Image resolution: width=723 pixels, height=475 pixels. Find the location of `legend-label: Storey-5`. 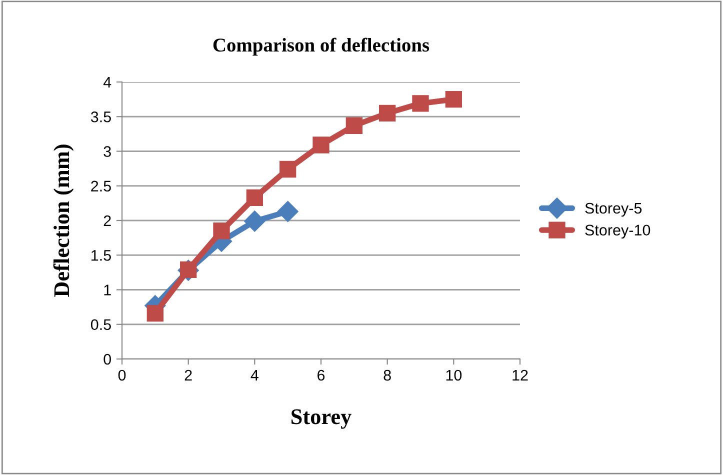

legend-label: Storey-5 is located at coordinates (613, 209).